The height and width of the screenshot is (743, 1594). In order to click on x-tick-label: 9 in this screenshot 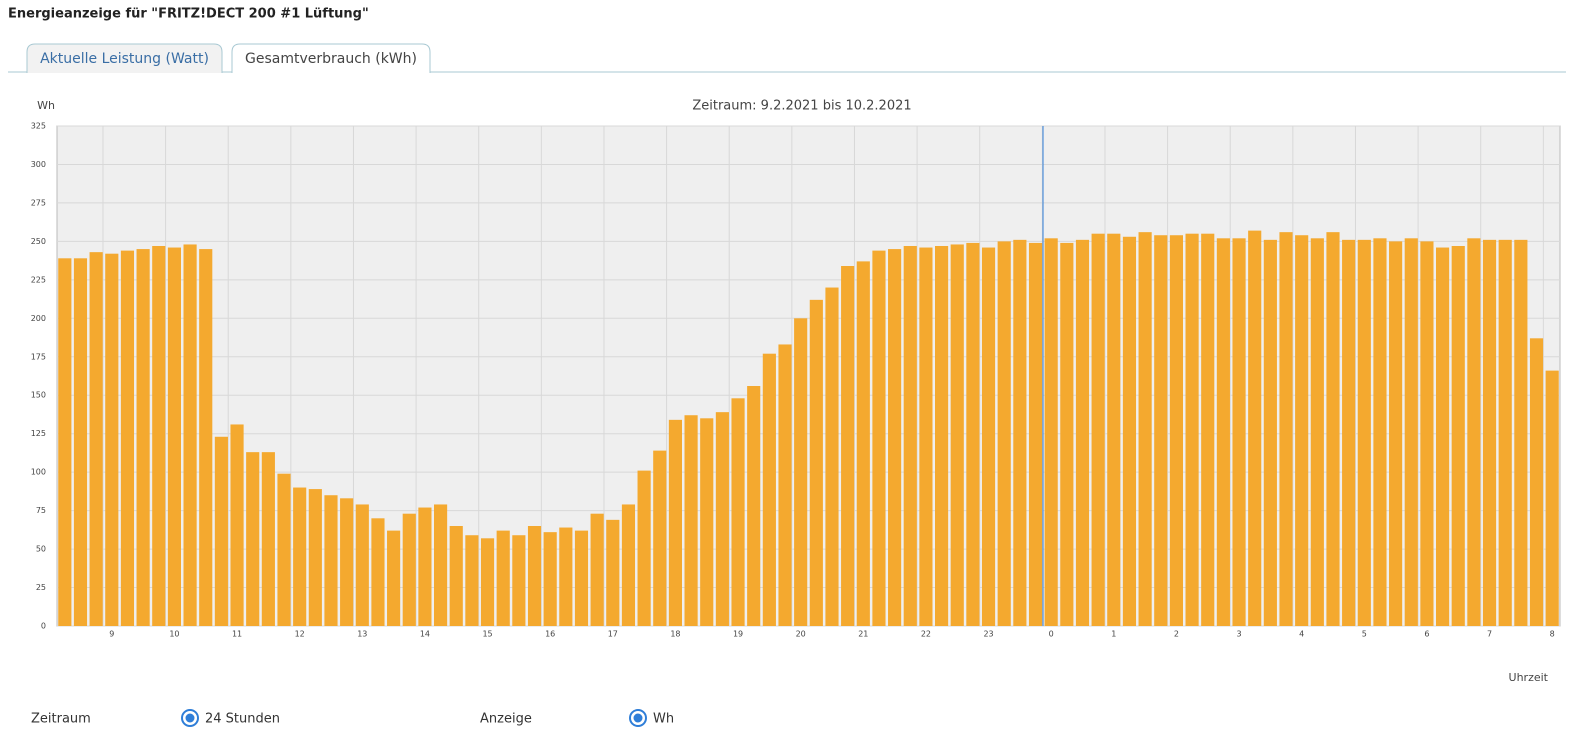, I will do `click(111, 634)`.